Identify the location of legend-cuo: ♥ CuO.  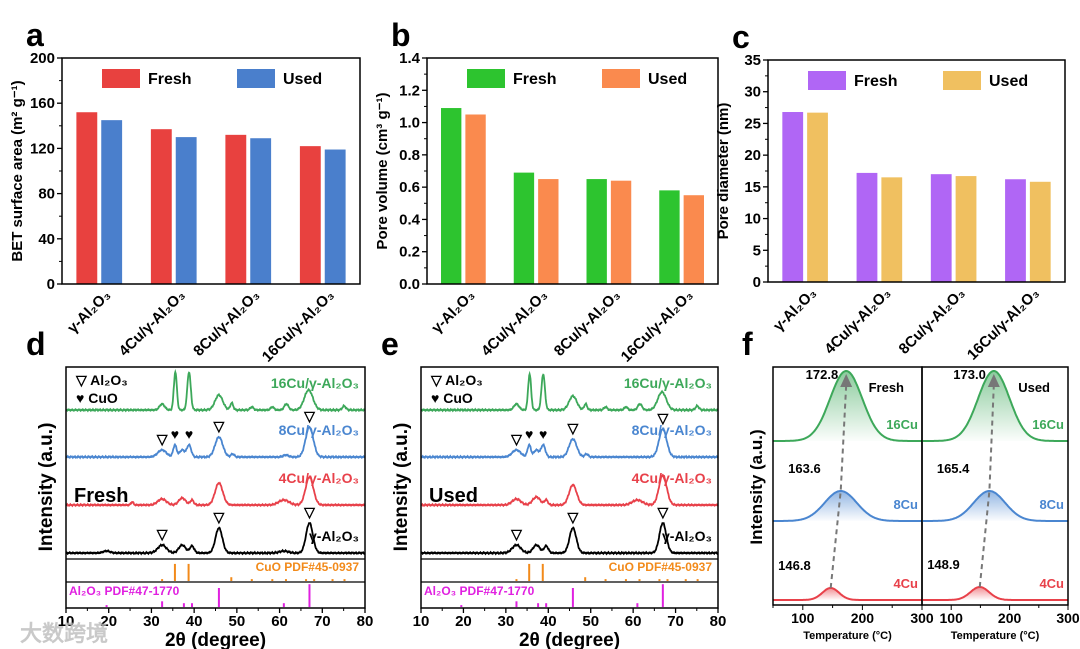
(452, 398).